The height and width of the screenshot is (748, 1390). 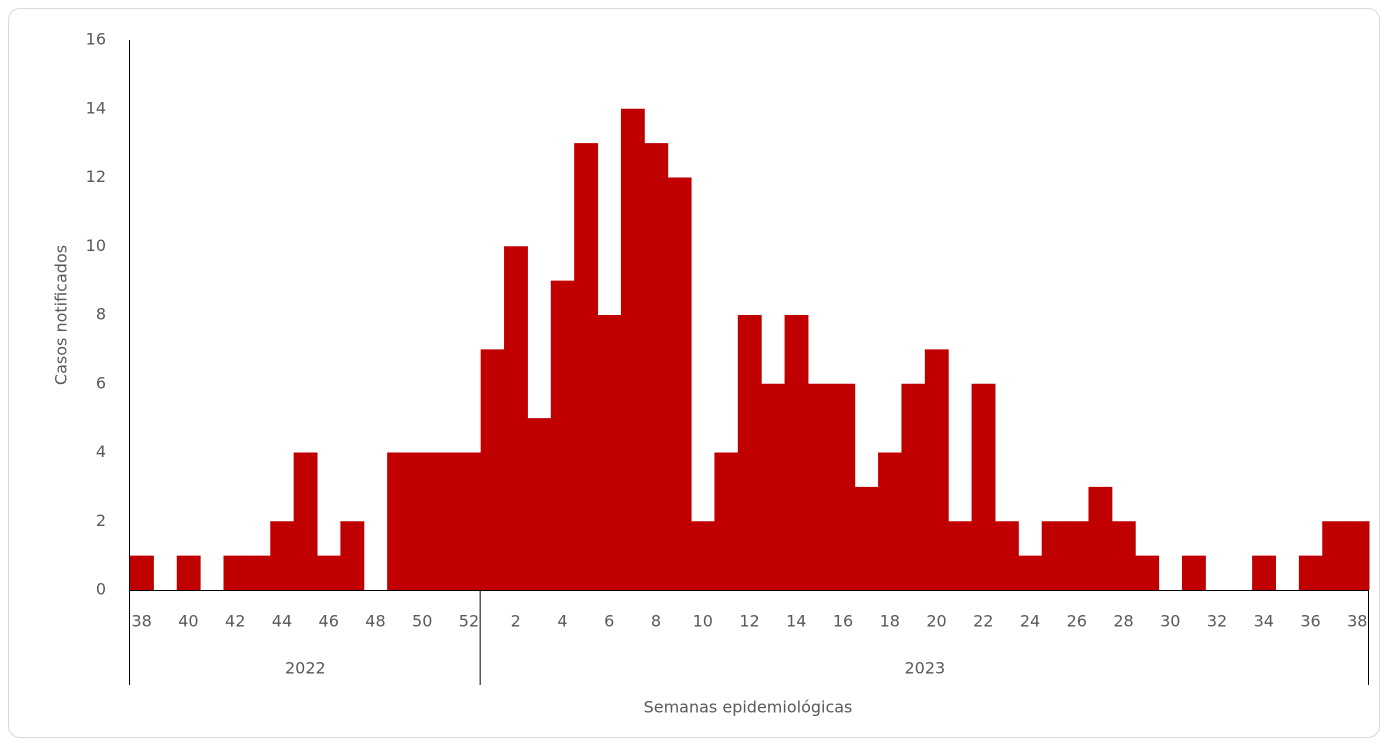 I want to click on x-axis-title: Semanas epidemiológicas, so click(x=748, y=707).